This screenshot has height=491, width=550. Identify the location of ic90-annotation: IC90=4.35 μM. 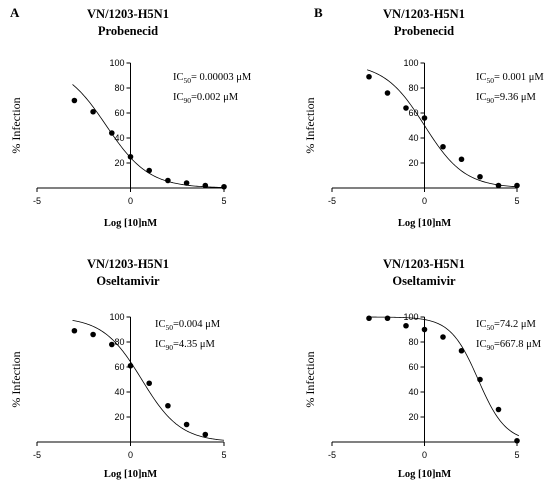
(185, 345).